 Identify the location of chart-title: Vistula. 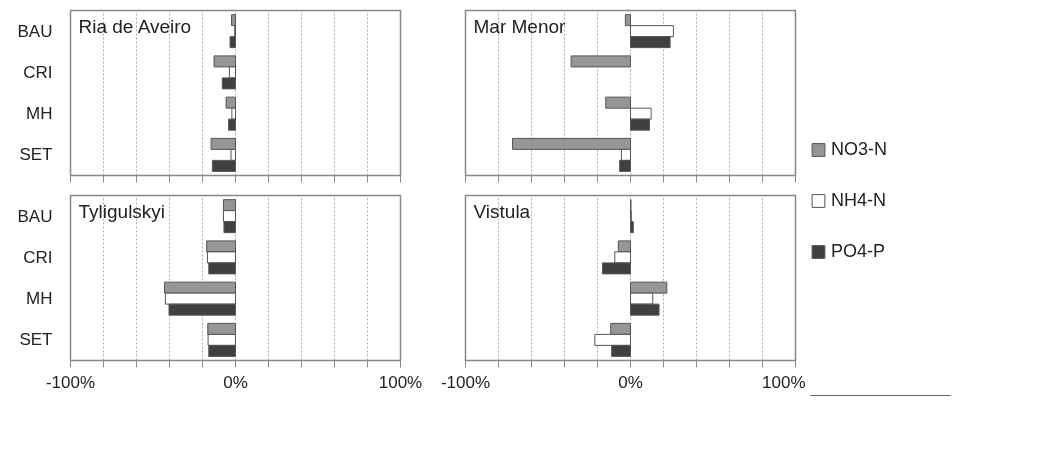
(502, 211).